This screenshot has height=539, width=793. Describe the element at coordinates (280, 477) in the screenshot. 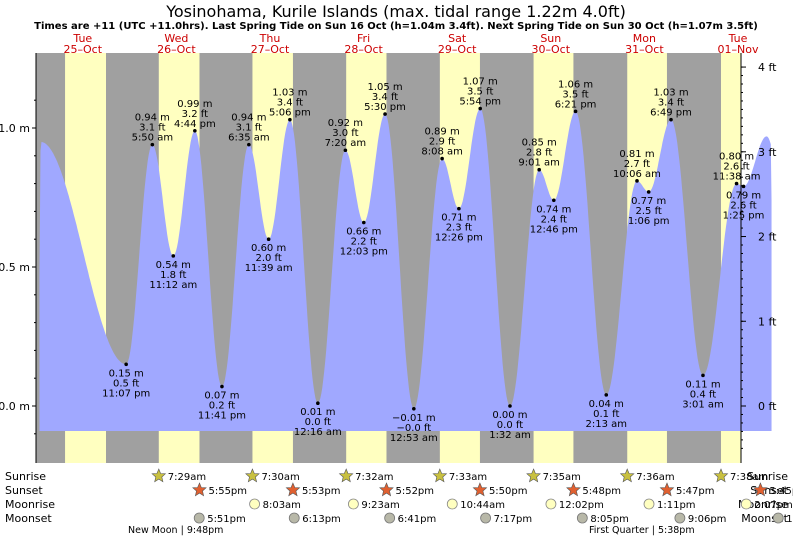

I see `sunrise-time: 7:30am` at that location.